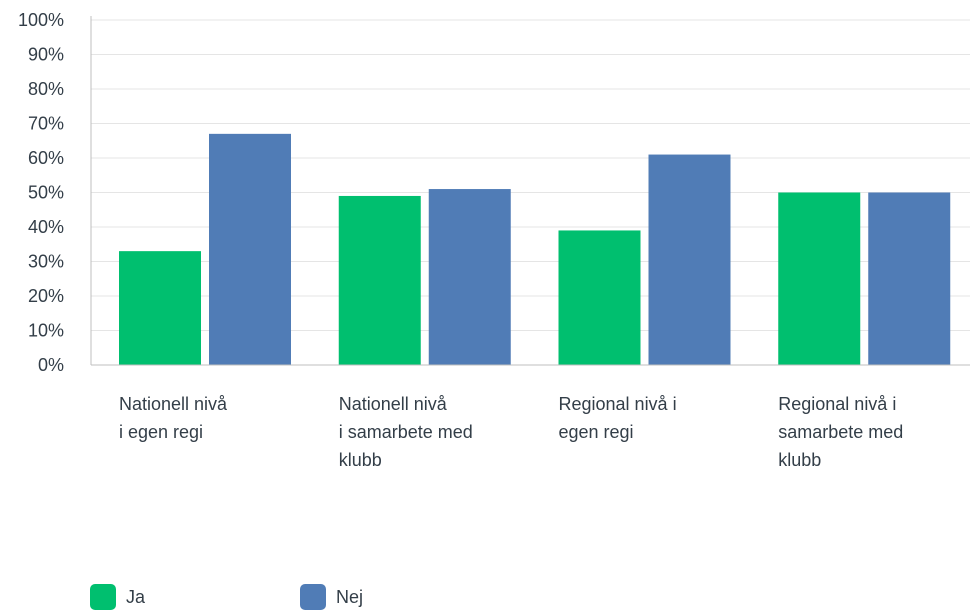 The image size is (973, 612). Describe the element at coordinates (350, 596) in the screenshot. I see `legend-label-nej: Nej` at that location.